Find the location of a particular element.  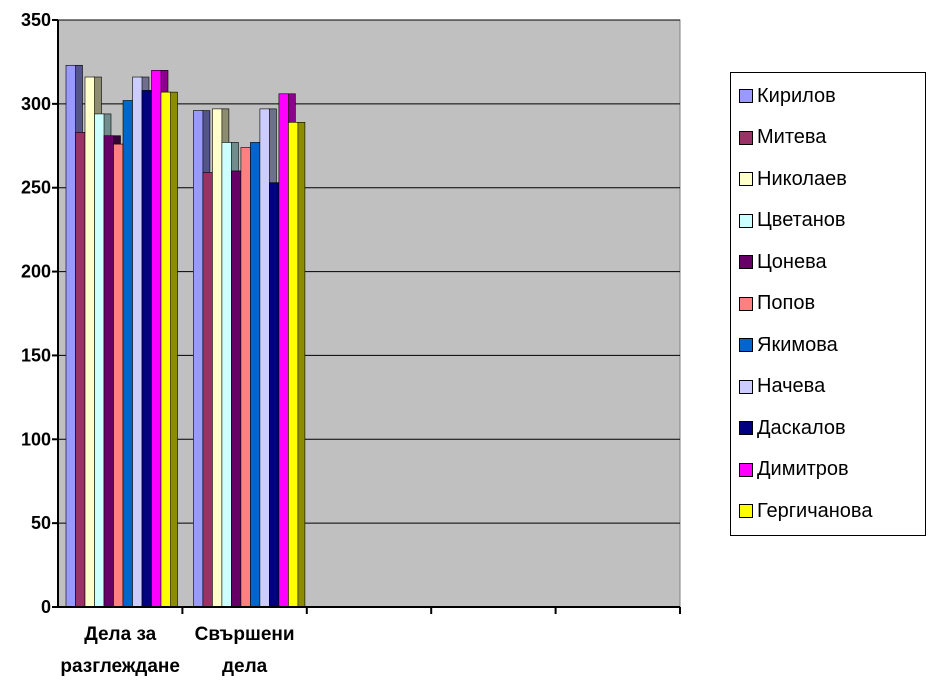

y-tick-label: 350 is located at coordinates (36, 20).